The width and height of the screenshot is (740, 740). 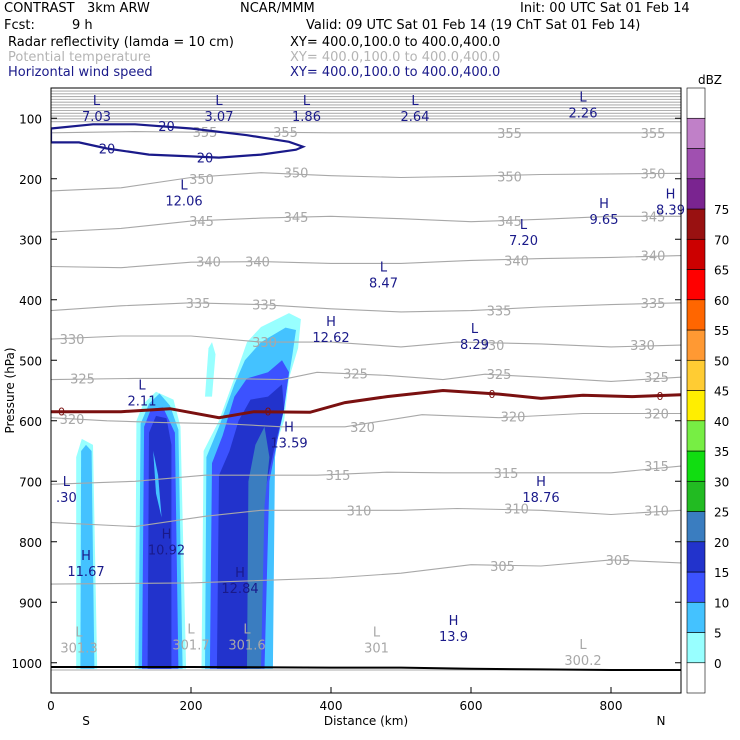 What do you see at coordinates (453, 637) in the screenshot?
I see `wind-extremum-value: 13.9` at bounding box center [453, 637].